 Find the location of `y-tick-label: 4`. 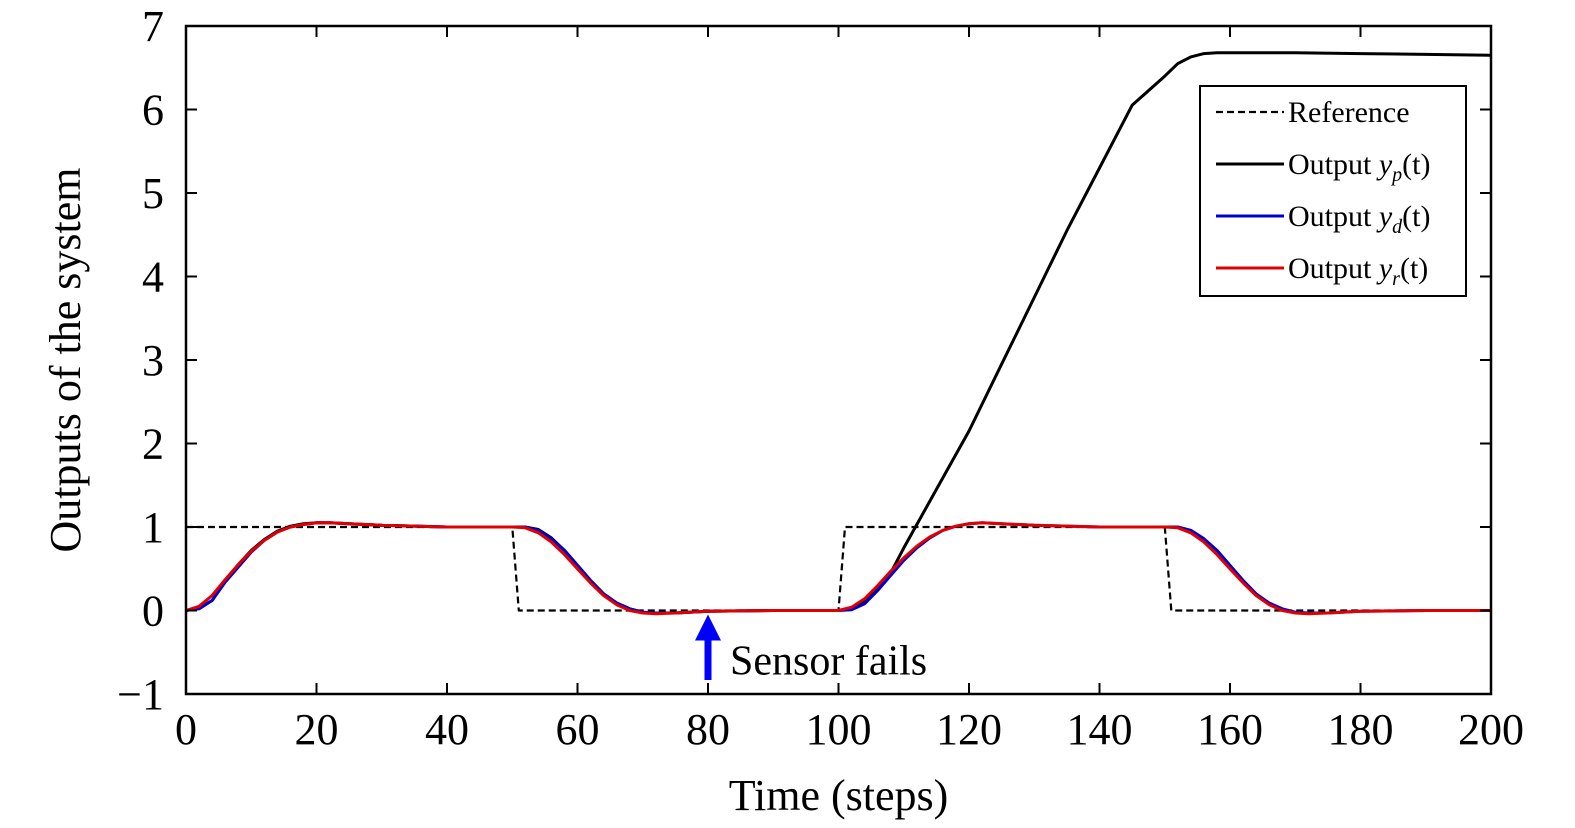

y-tick-label: 4 is located at coordinates (153, 277).